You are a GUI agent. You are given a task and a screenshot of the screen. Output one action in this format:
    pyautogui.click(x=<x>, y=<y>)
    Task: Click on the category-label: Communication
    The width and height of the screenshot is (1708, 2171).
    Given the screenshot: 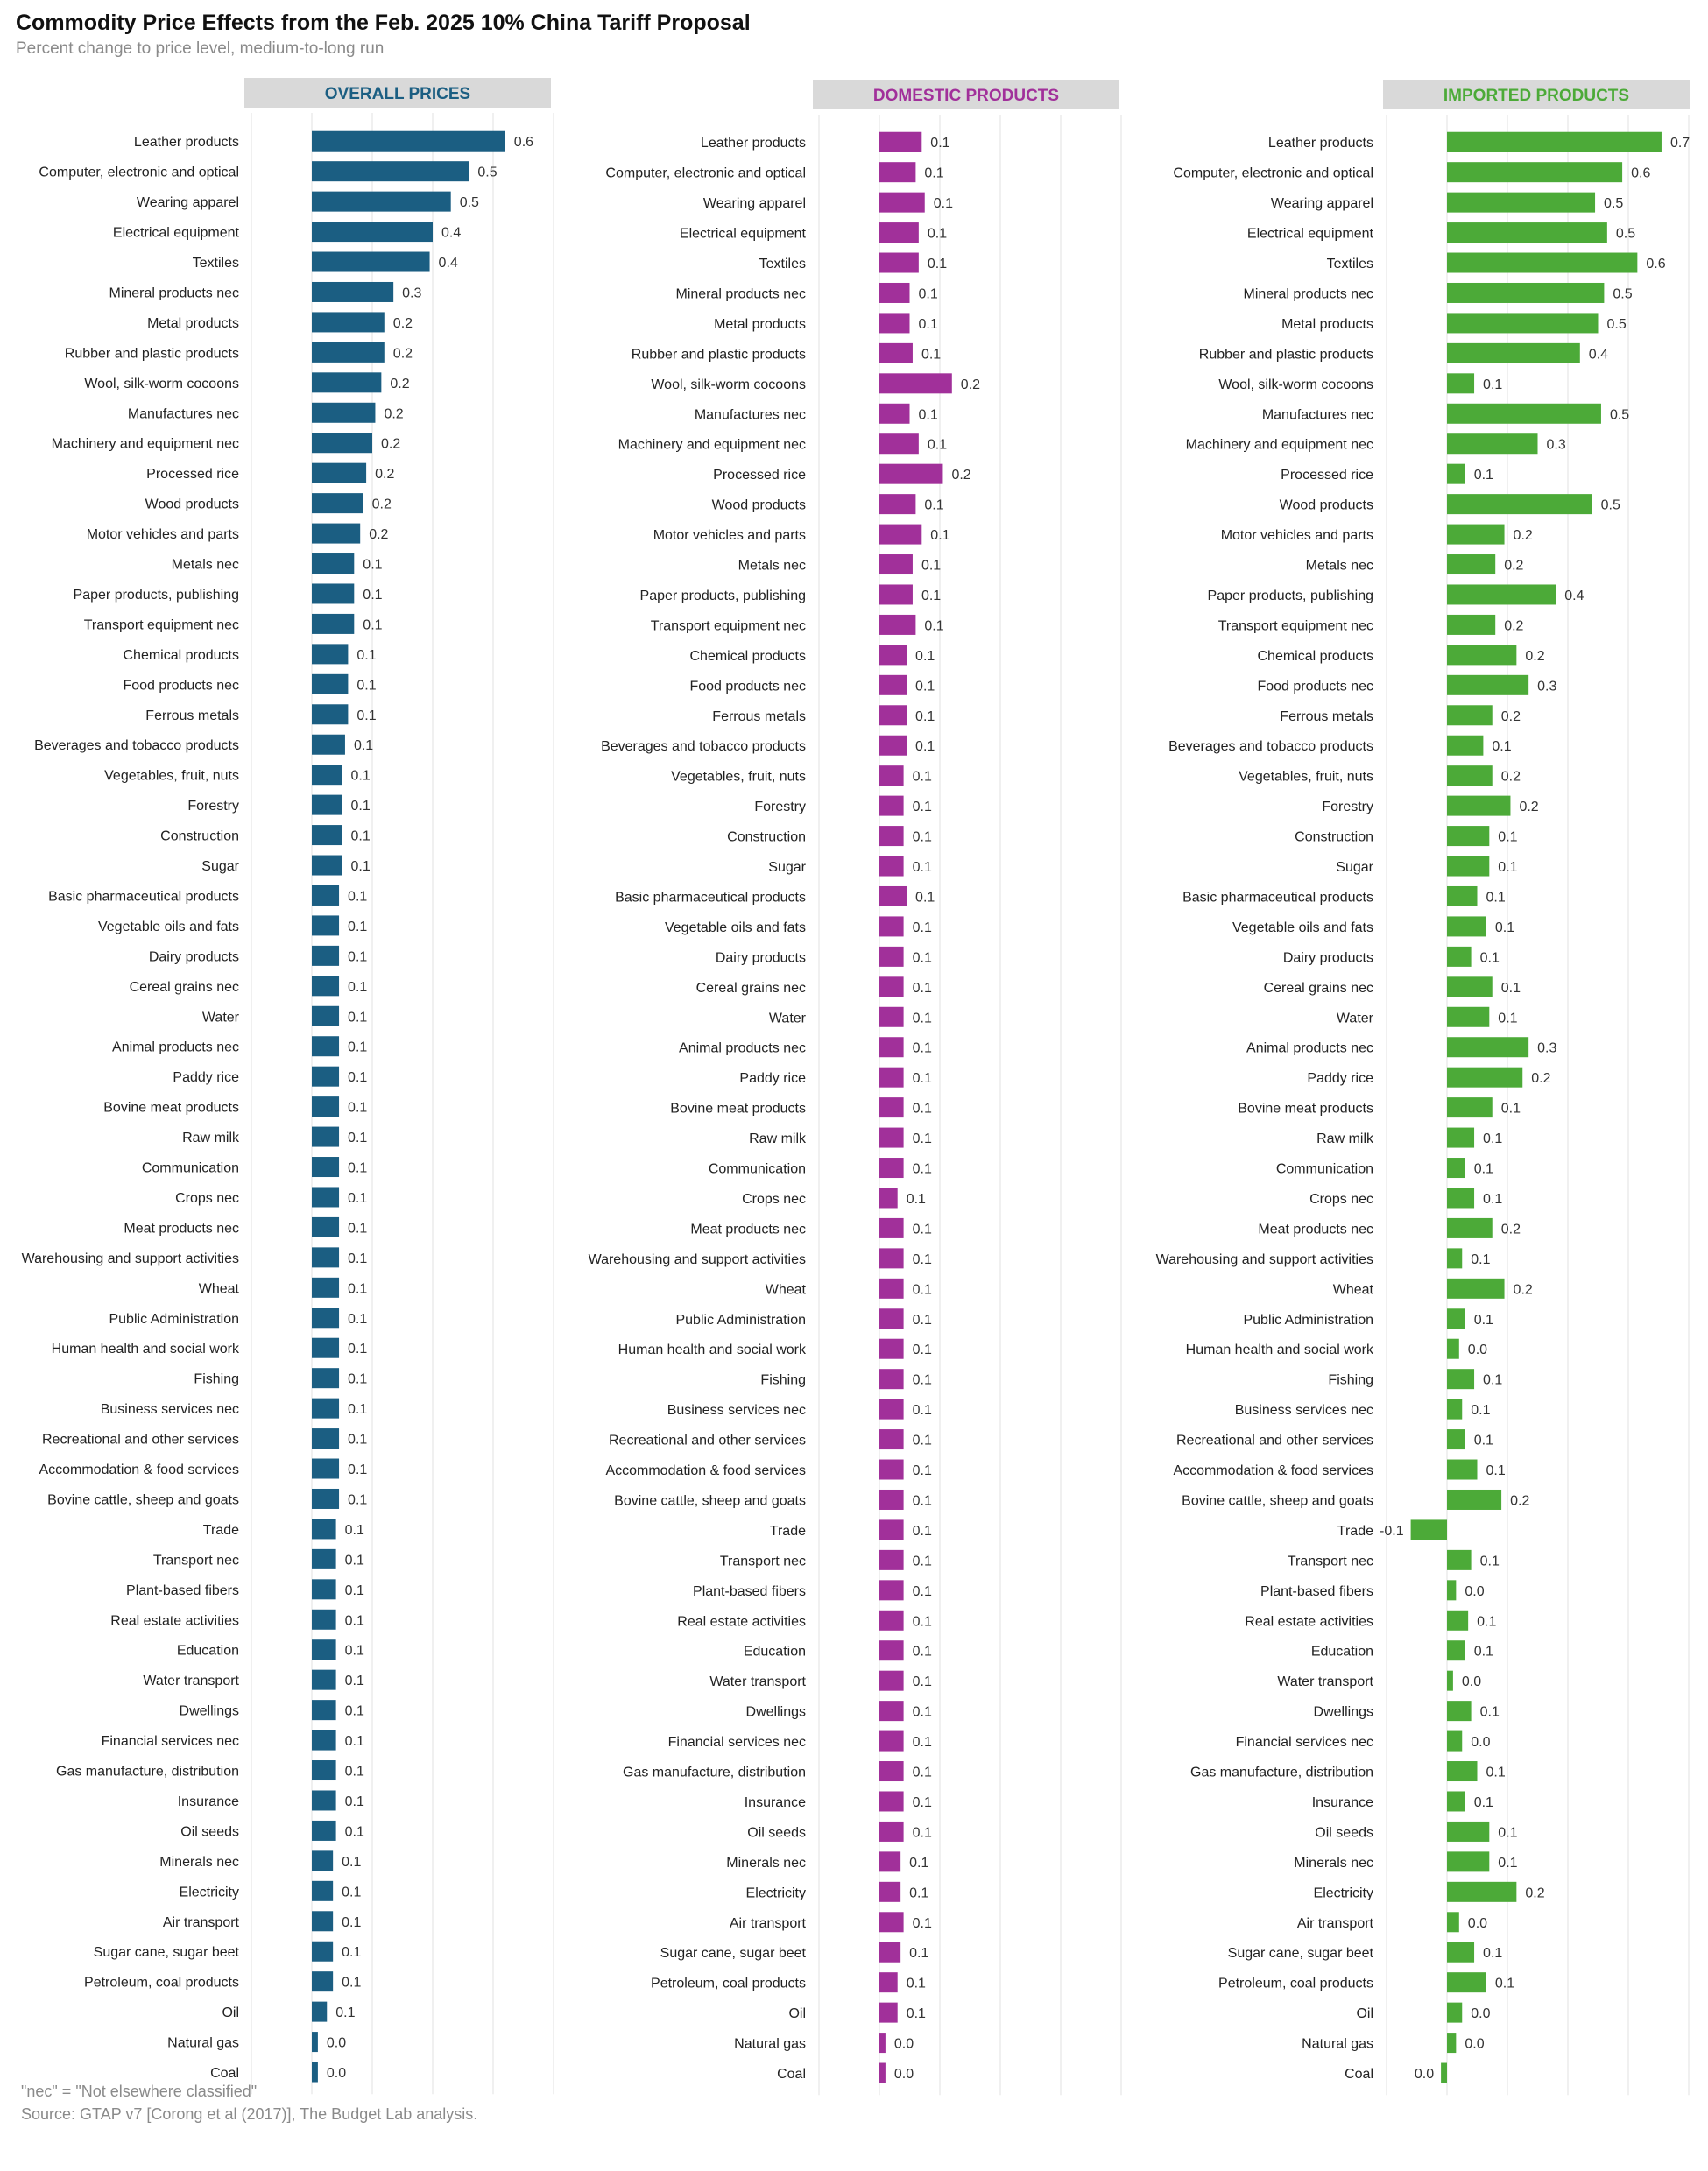 What is the action you would take?
    pyautogui.click(x=1324, y=1169)
    